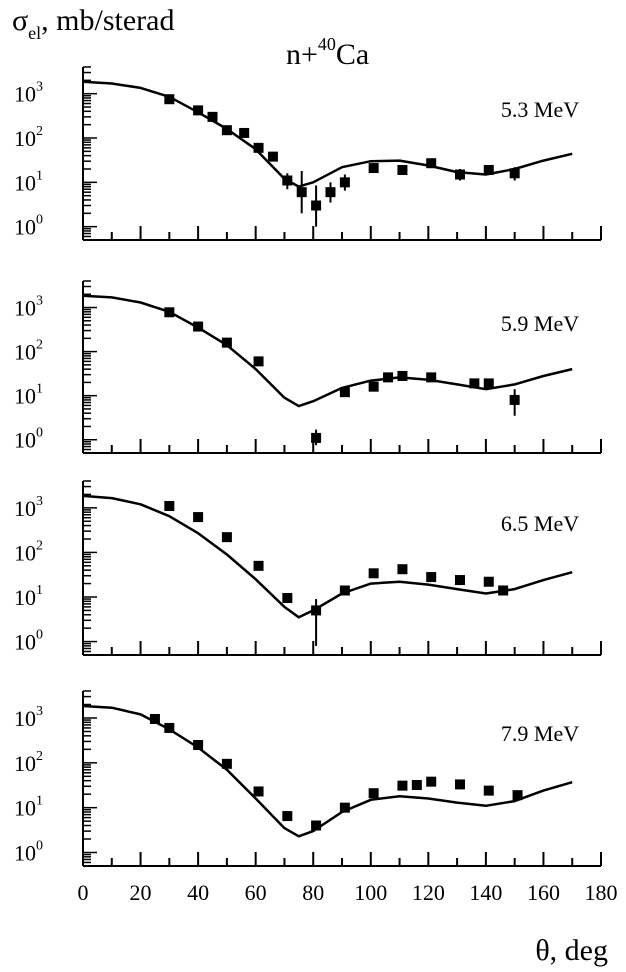 The height and width of the screenshot is (972, 626). I want to click on energy-label: 6.5 MeV, so click(540, 523).